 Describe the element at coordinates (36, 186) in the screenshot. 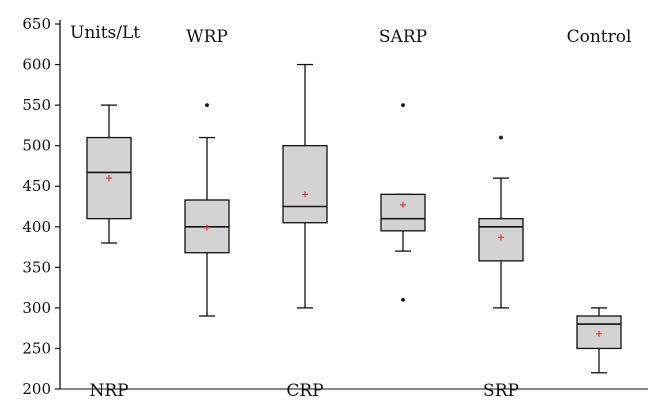

I see `y-tick-label: 450` at that location.